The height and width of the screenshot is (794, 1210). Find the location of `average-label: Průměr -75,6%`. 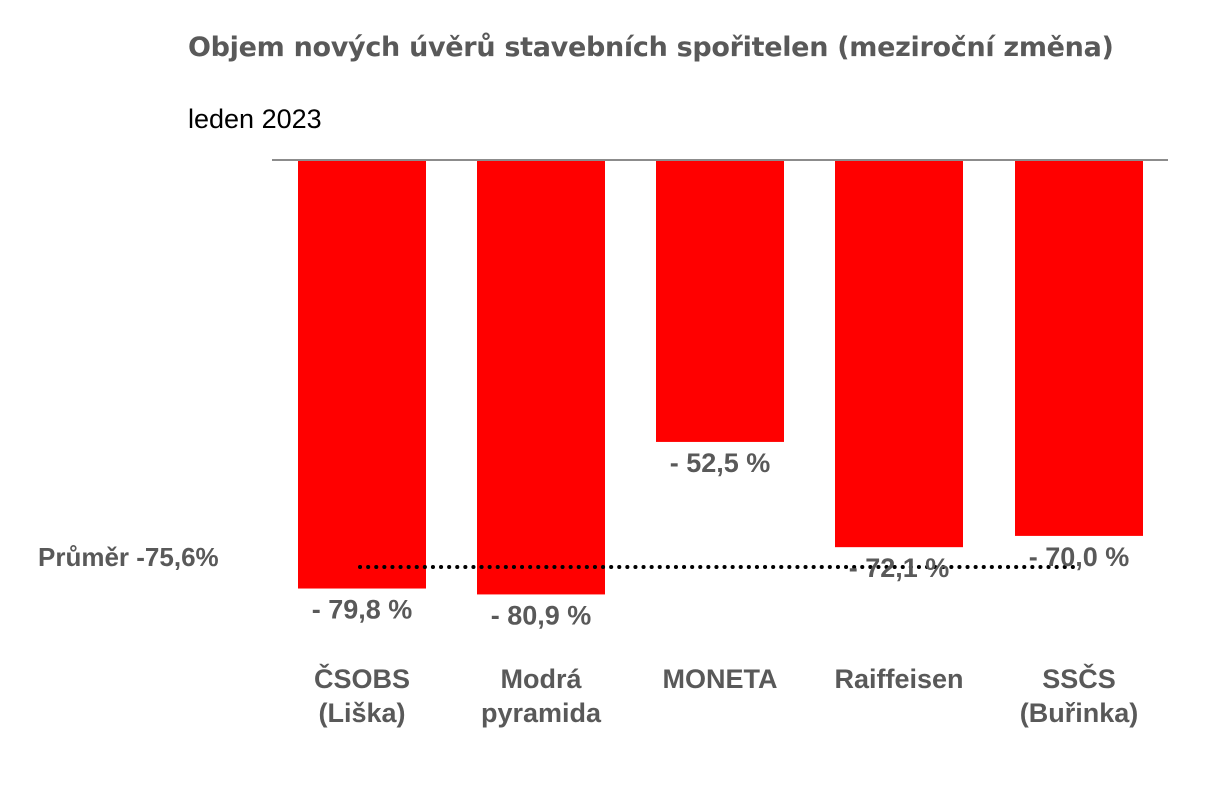

average-label: Průměr -75,6% is located at coordinates (128, 557).